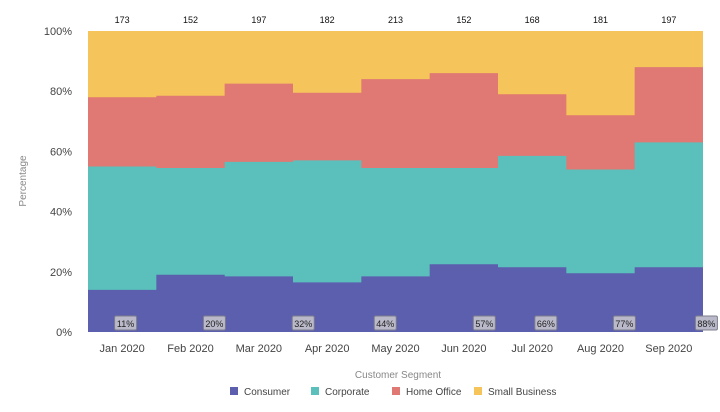 This screenshot has width=720, height=412. I want to click on y-tick-label: 40%, so click(61, 213).